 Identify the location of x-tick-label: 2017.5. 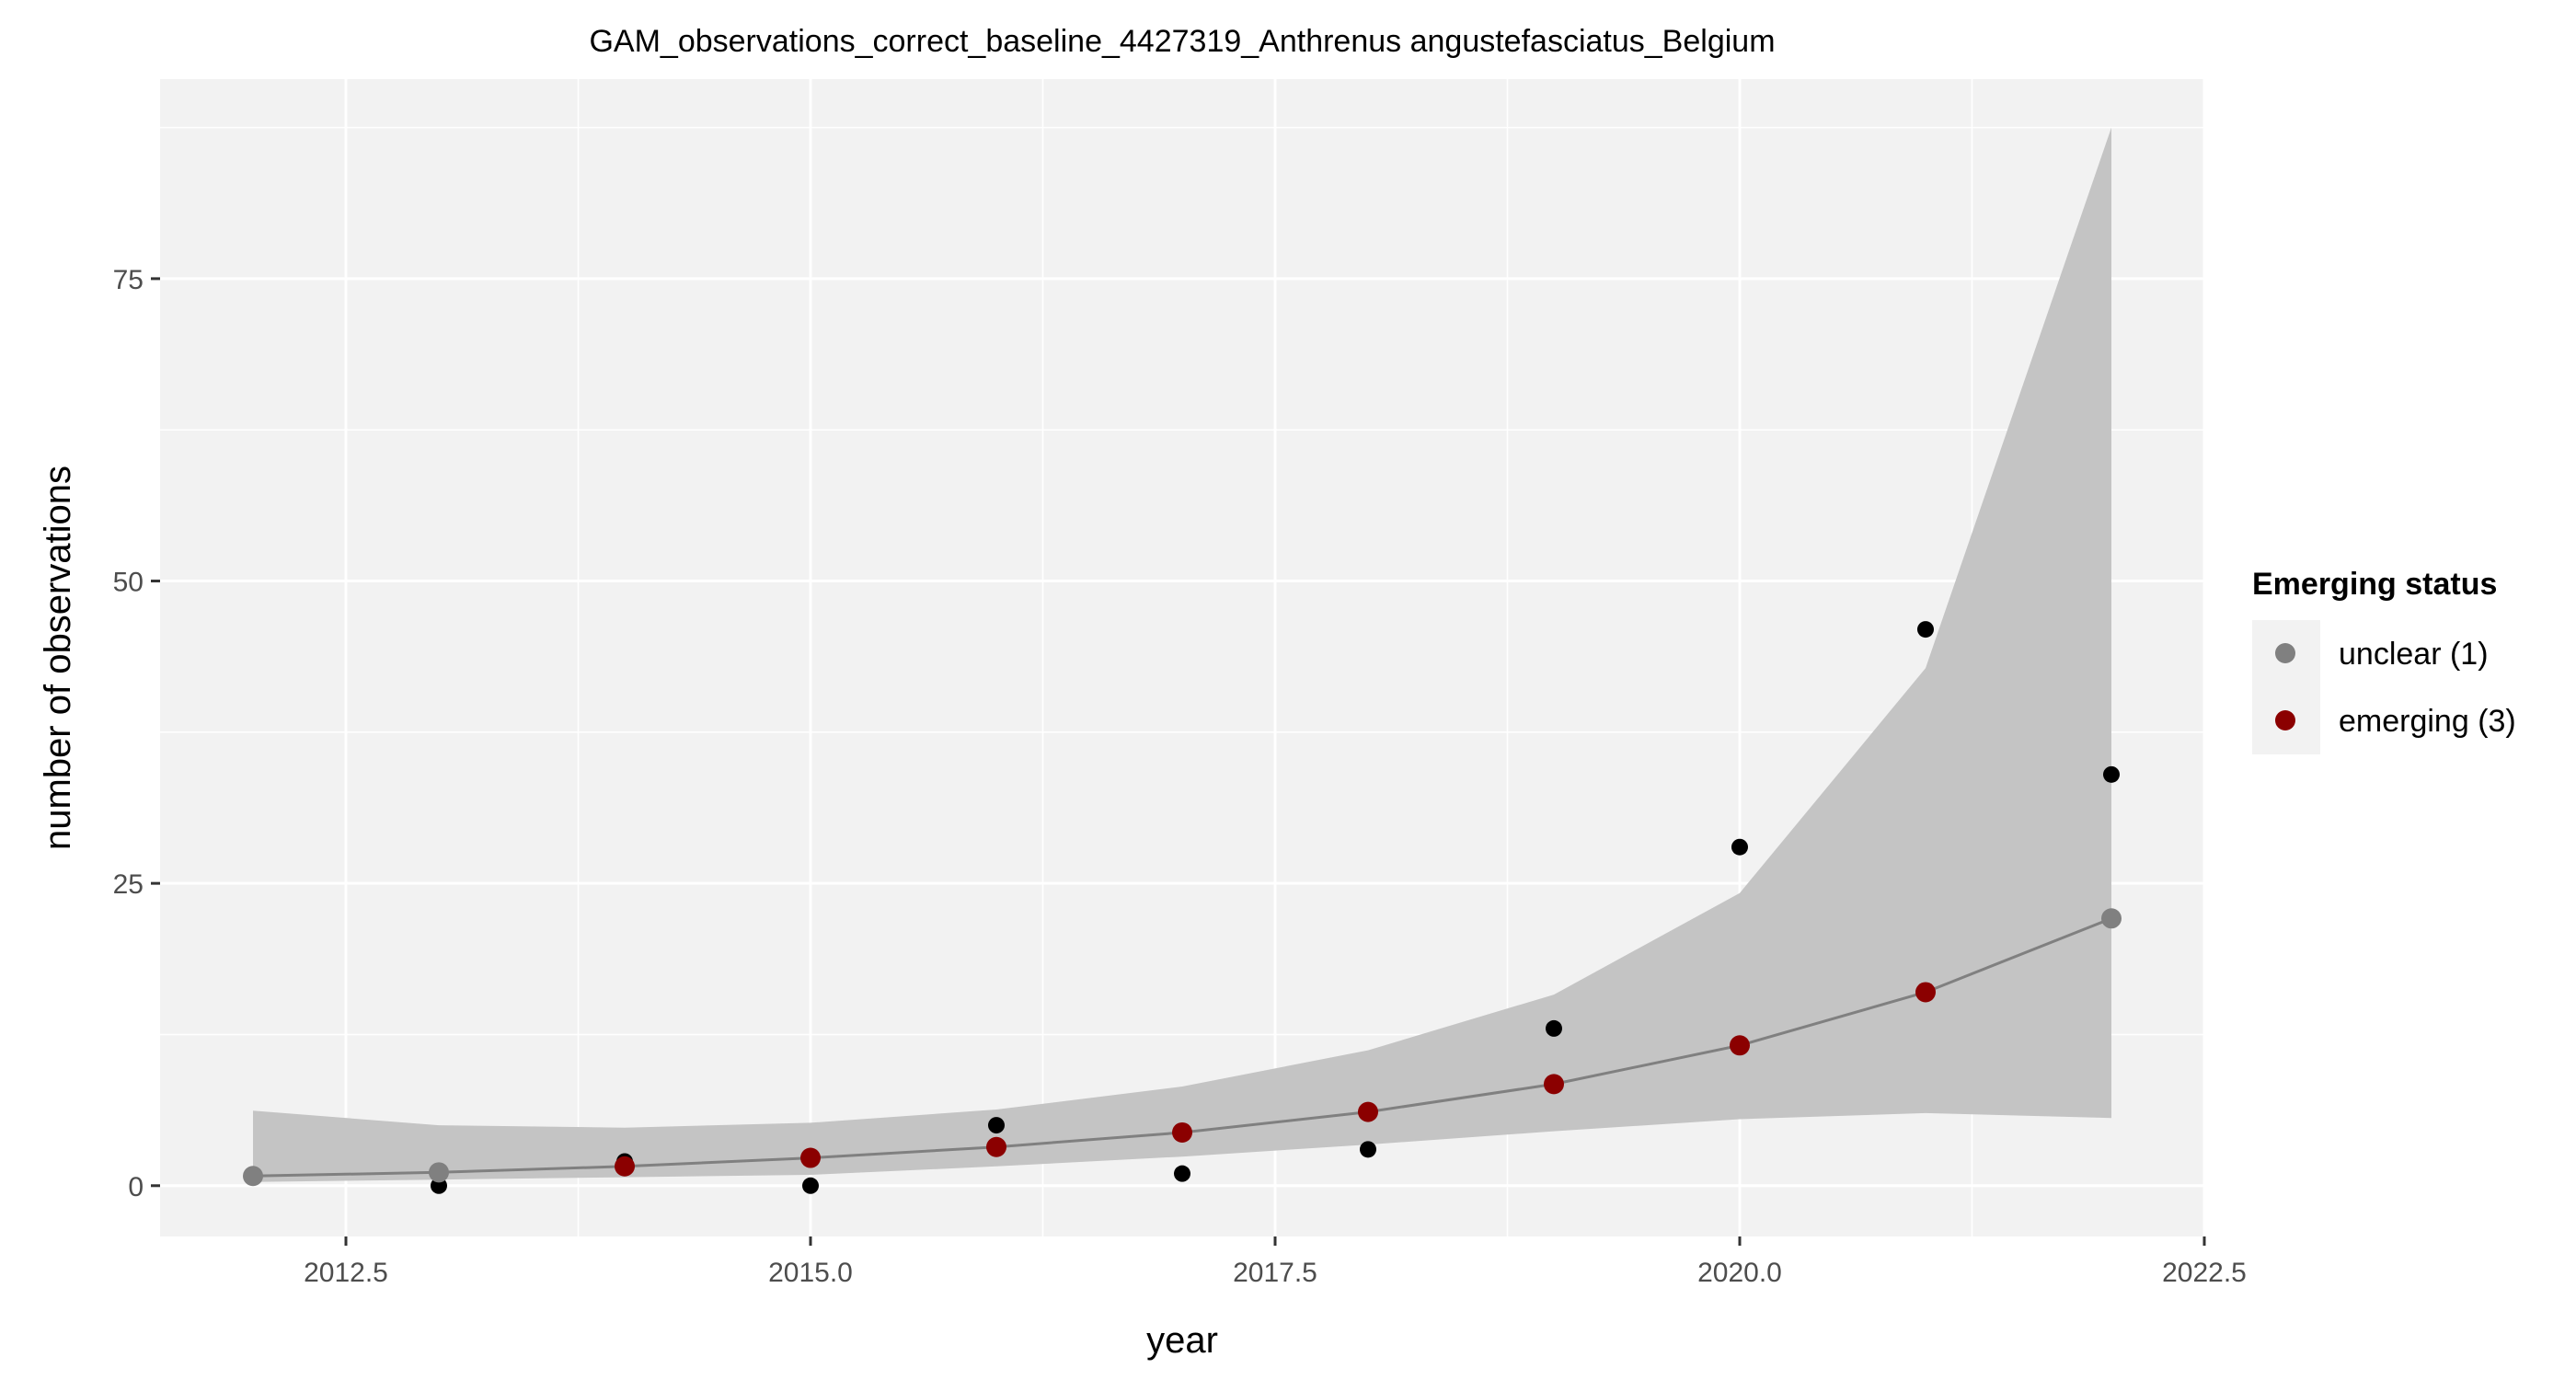
(1275, 1273).